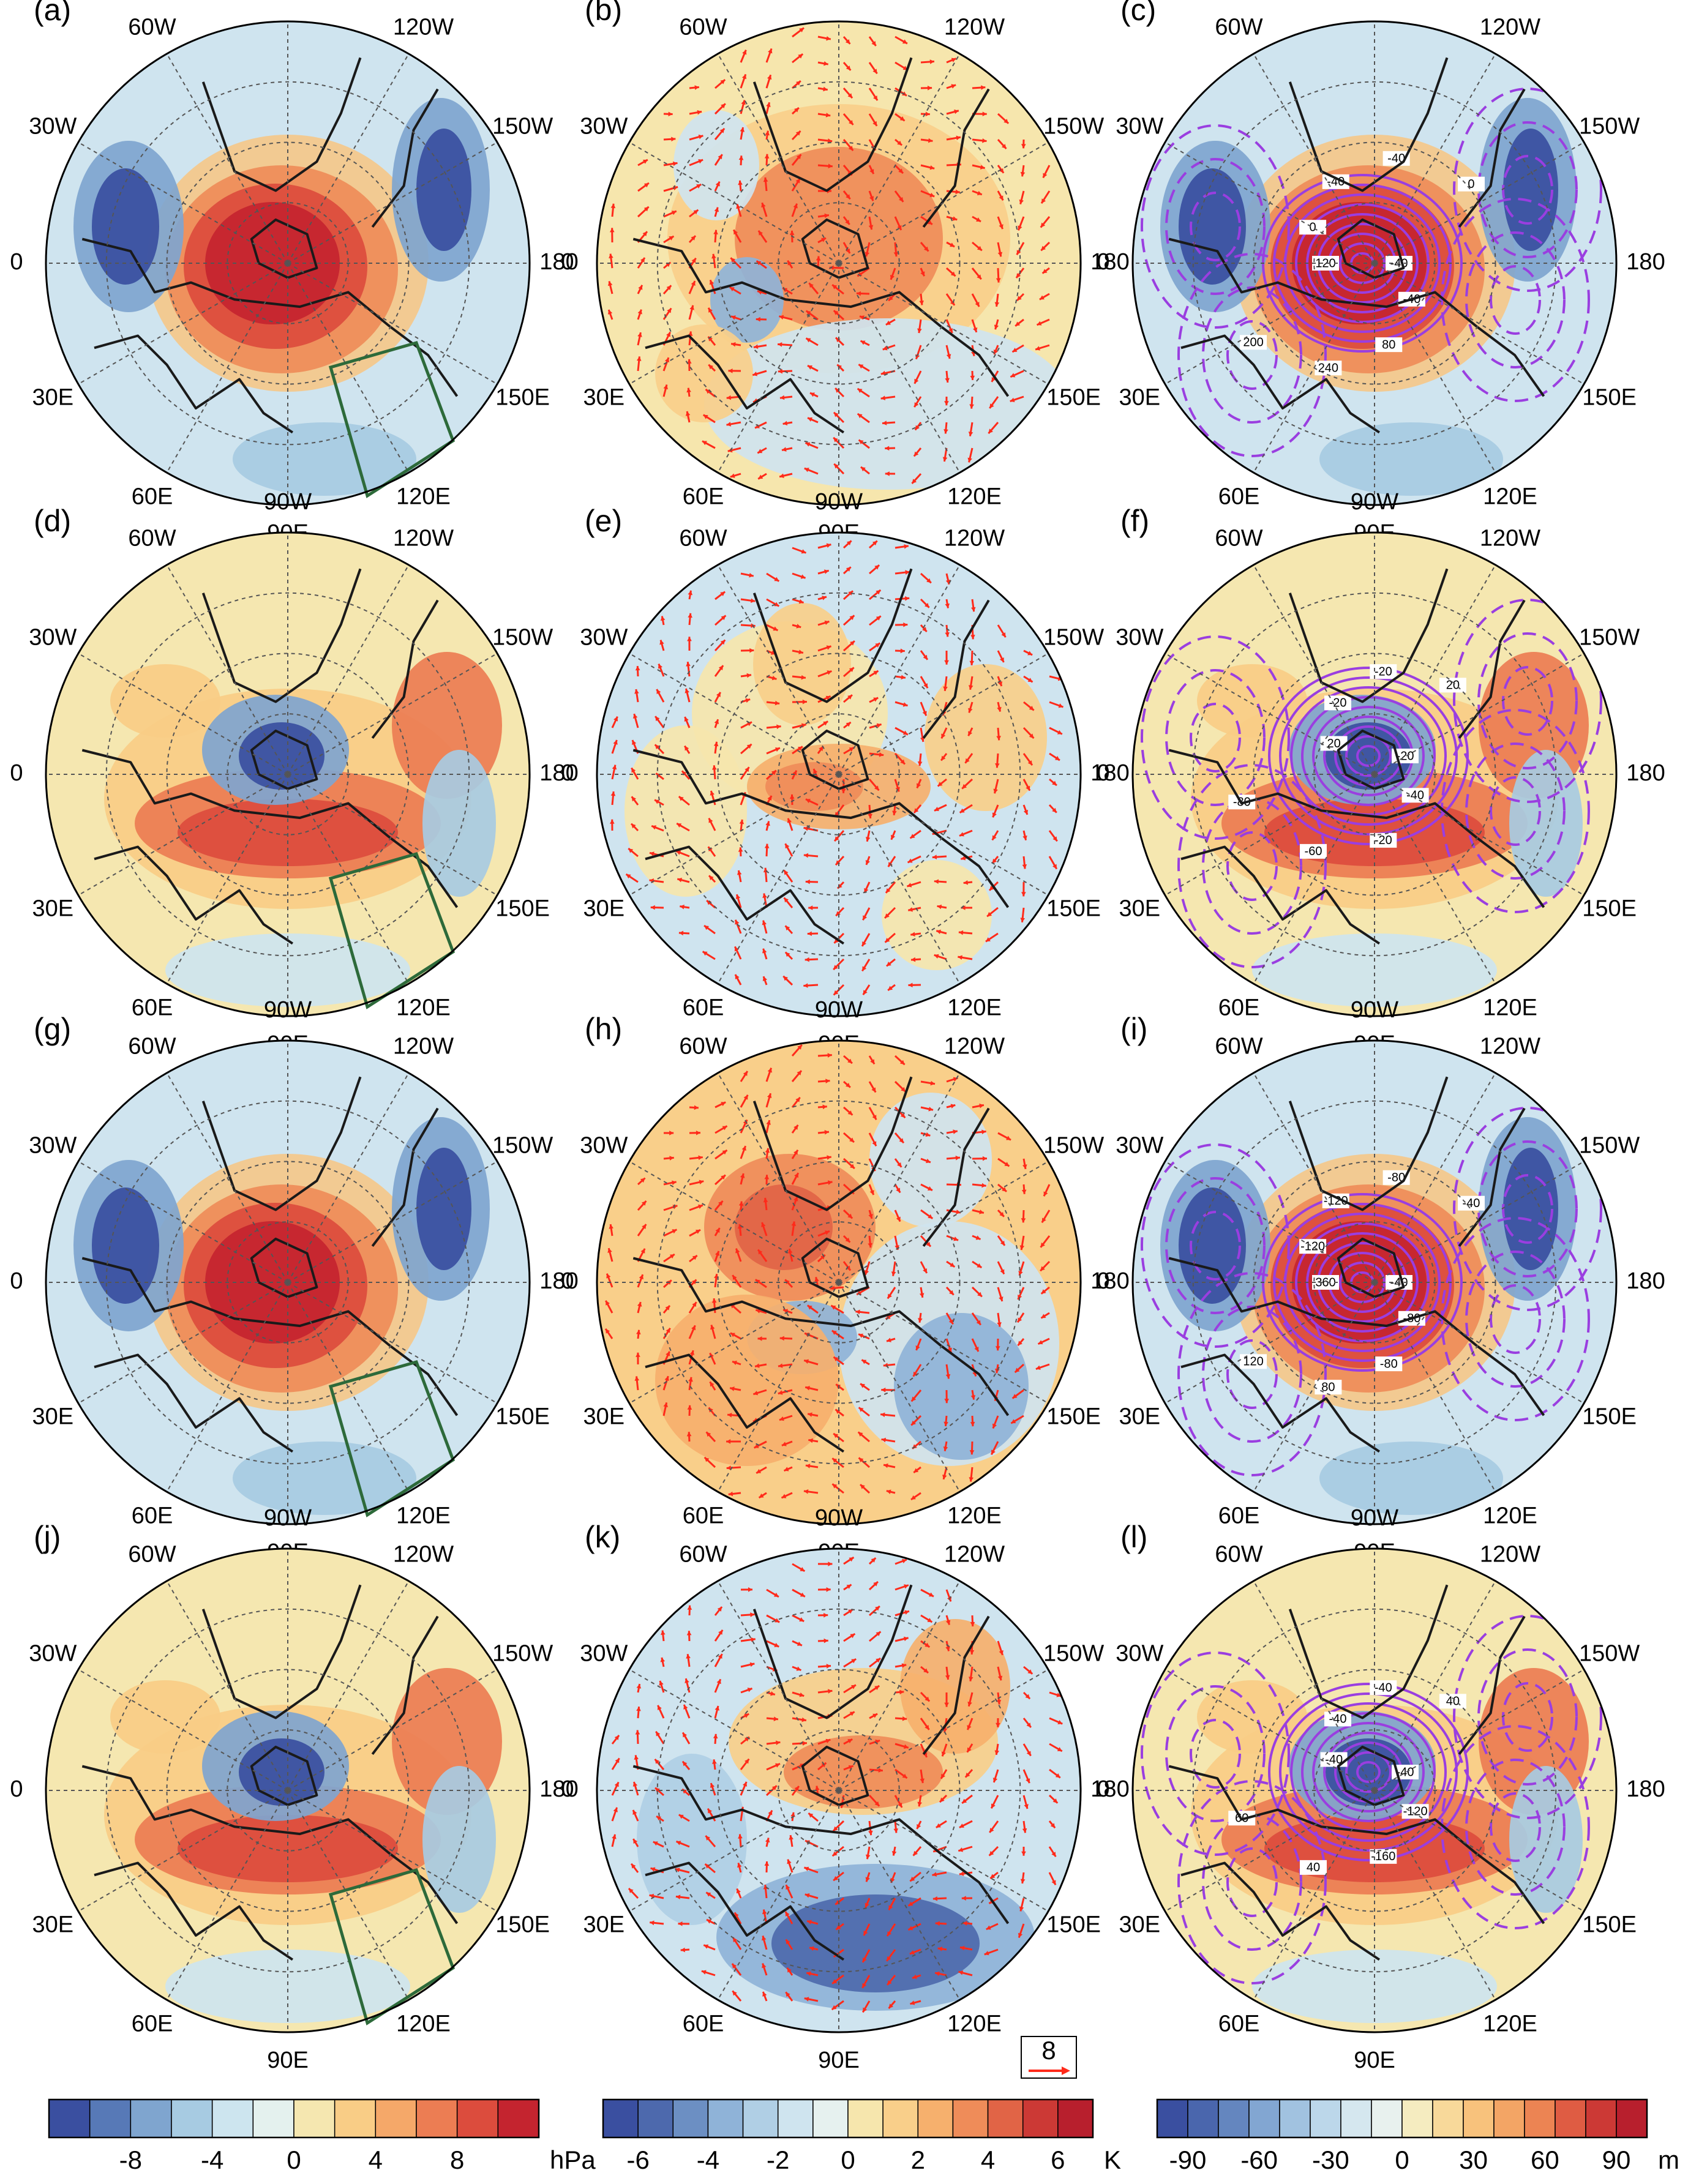 Image resolution: width=1688 pixels, height=2184 pixels. What do you see at coordinates (1668, 2159) in the screenshot?
I see `colorbar-unit: m` at bounding box center [1668, 2159].